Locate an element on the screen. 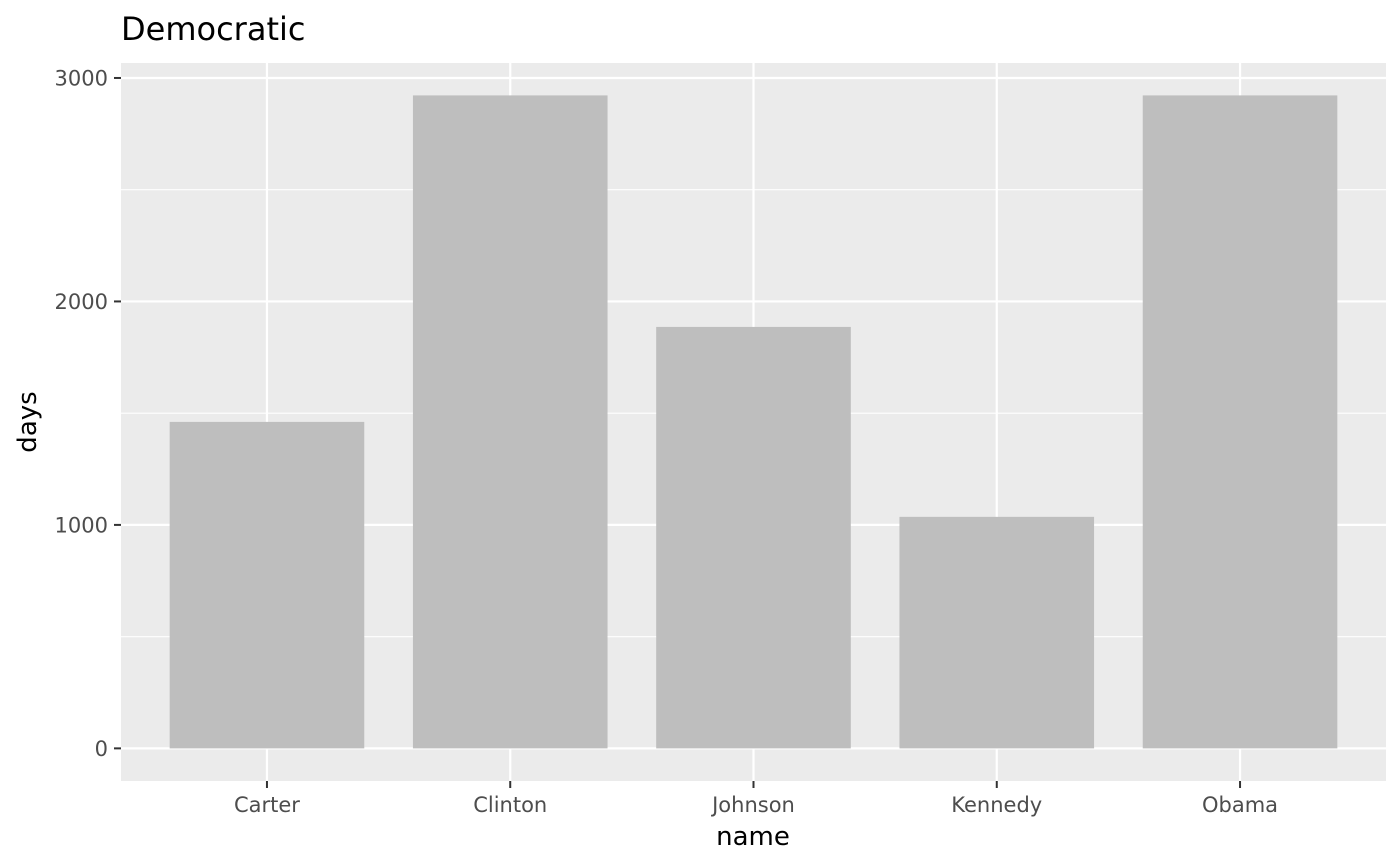 This screenshot has height=866, width=1400. x-axis-label: name is located at coordinates (753, 837).